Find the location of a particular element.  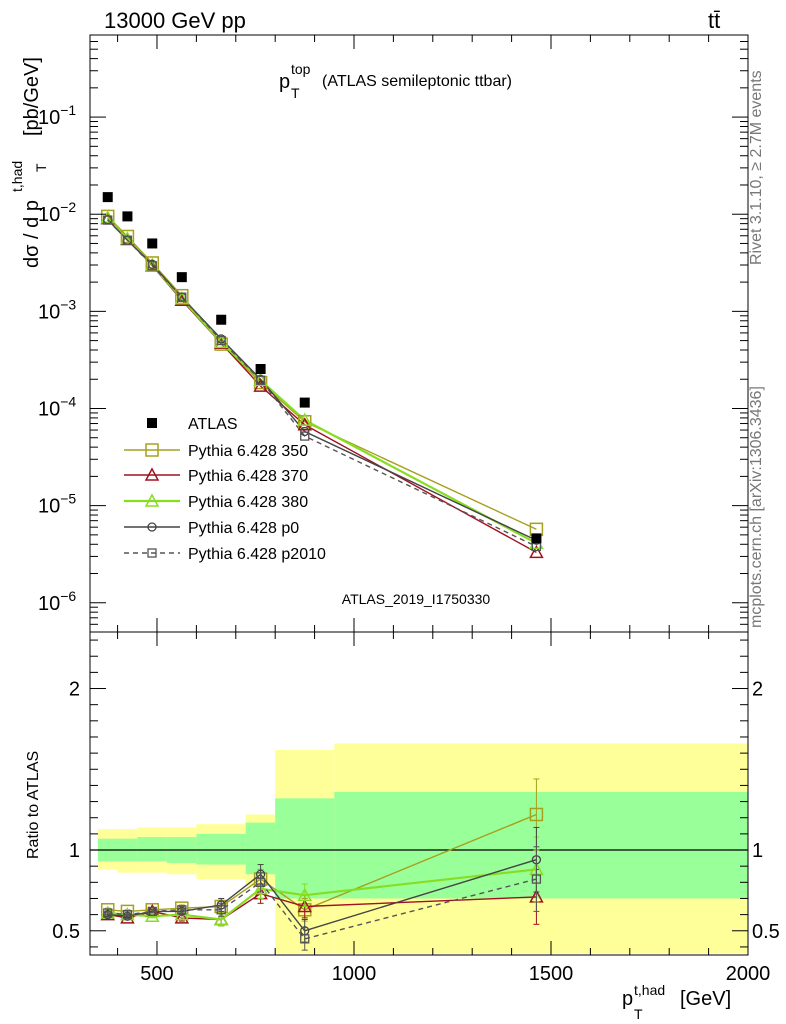

legend-marker-p380 is located at coordinates (152, 500).